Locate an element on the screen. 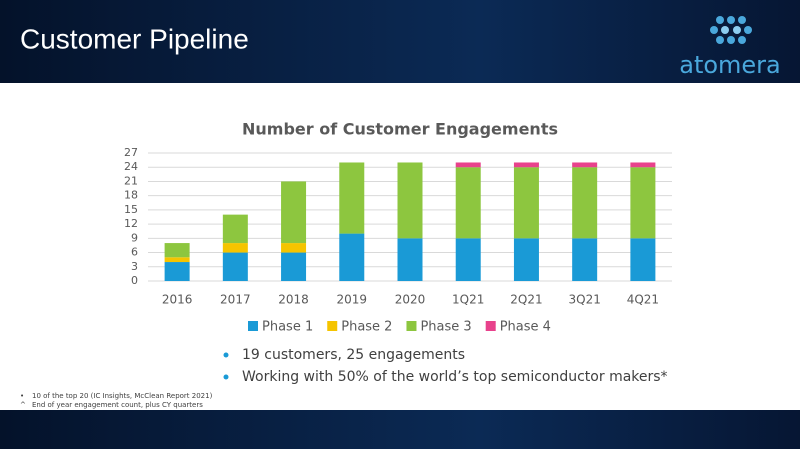 This screenshot has height=453, width=800. logo-text: atomera is located at coordinates (730, 65).